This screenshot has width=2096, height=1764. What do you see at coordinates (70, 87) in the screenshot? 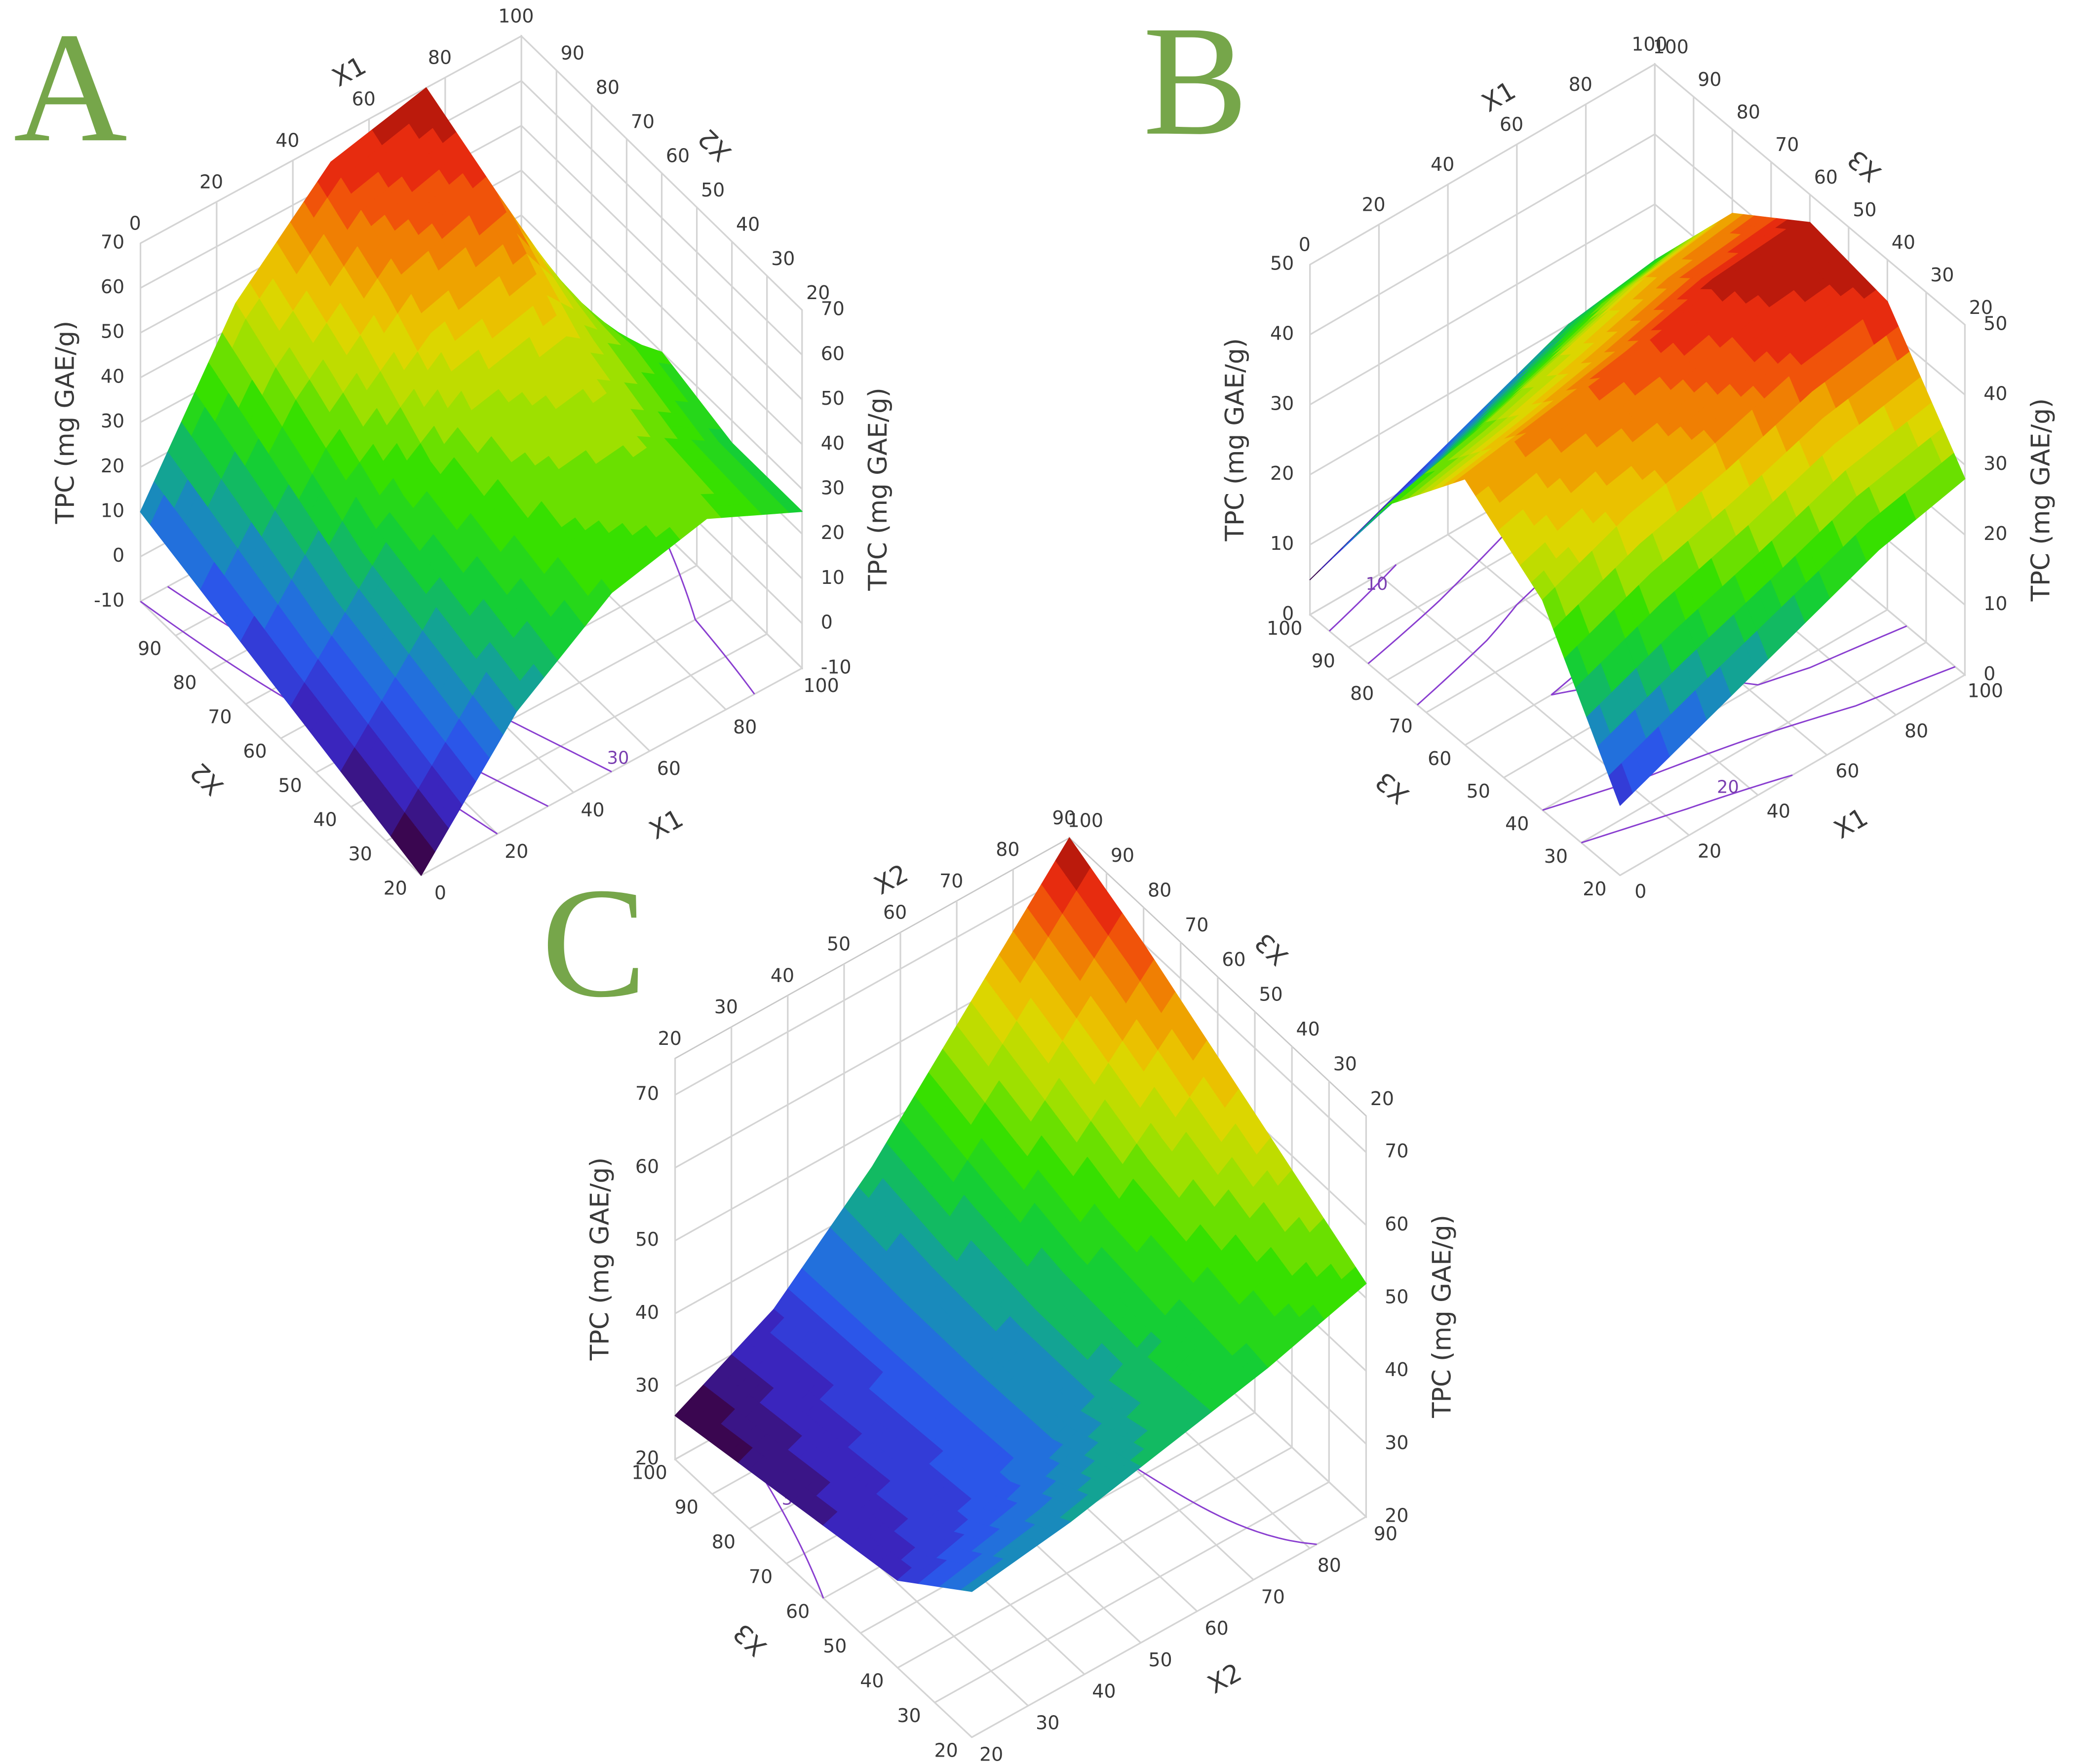
I see `panel-label: A` at bounding box center [70, 87].